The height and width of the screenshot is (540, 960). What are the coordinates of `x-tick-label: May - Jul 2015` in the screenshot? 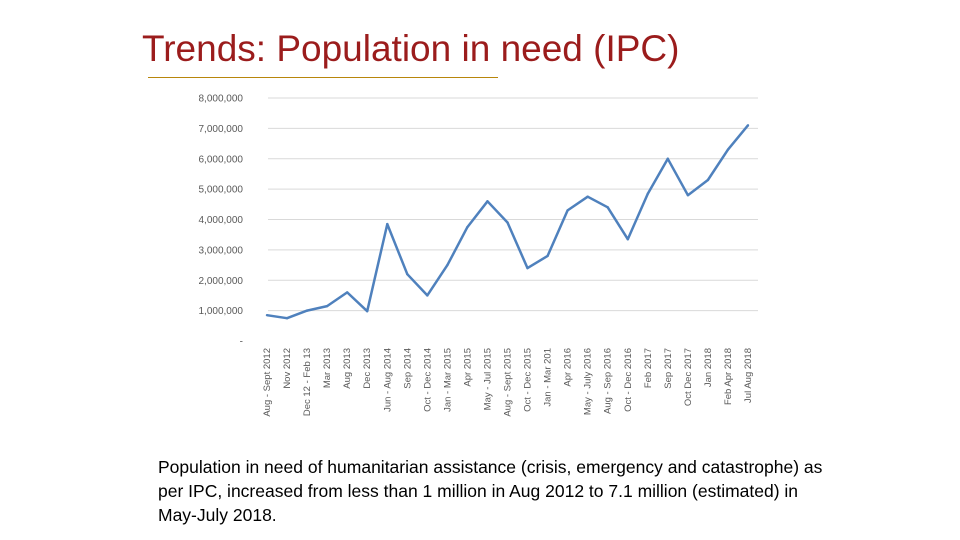 It's located at (487, 379).